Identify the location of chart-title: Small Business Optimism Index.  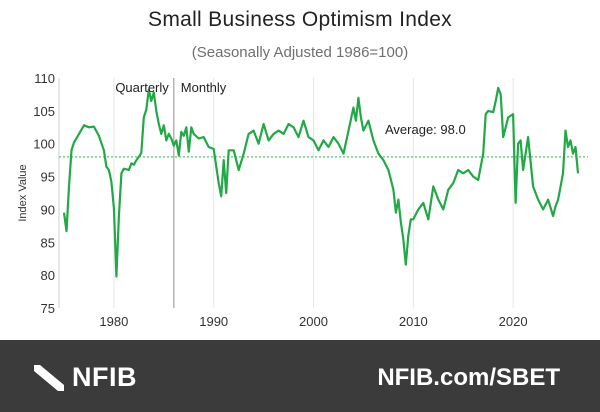
(300, 19).